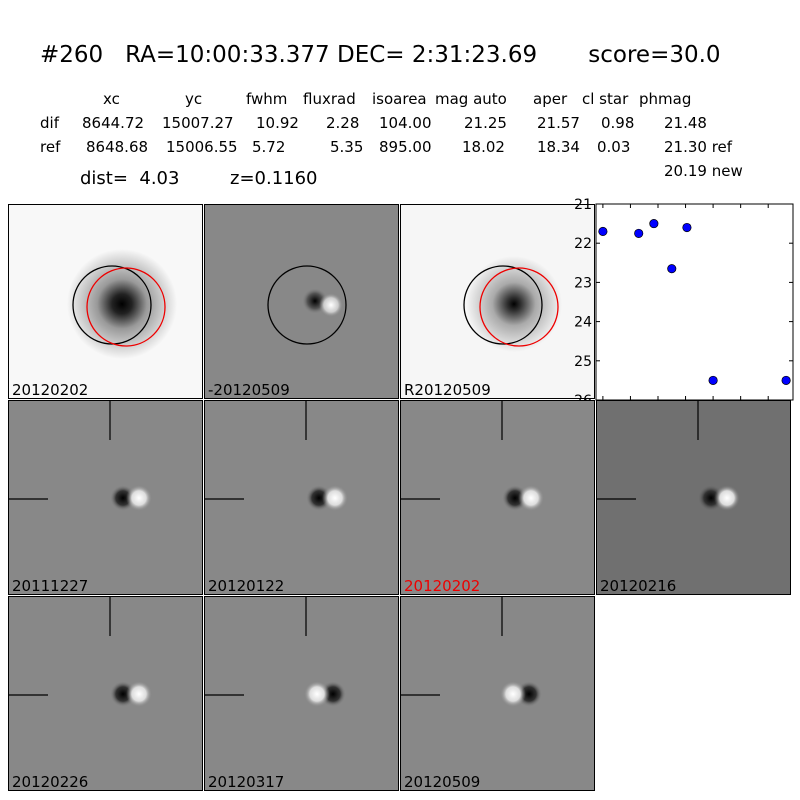 Image resolution: width=800 pixels, height=800 pixels. I want to click on table-cell: 8648.68, so click(117, 147).